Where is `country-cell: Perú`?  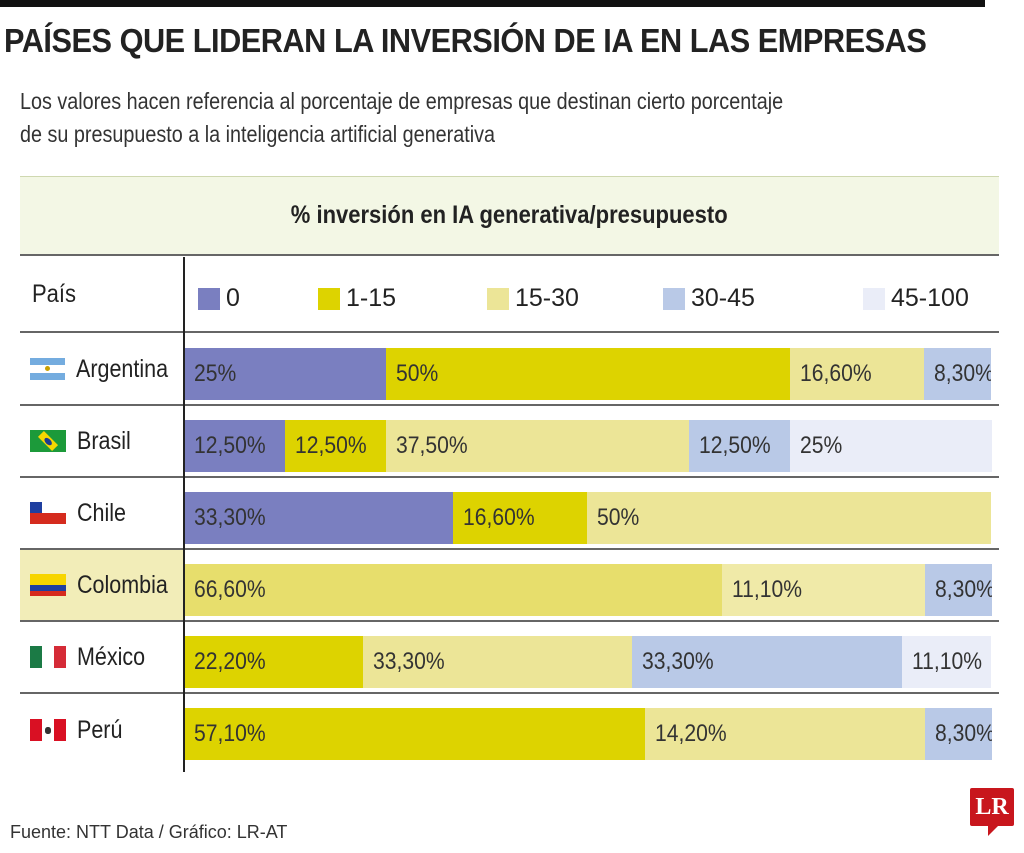 country-cell: Perú is located at coordinates (101, 730).